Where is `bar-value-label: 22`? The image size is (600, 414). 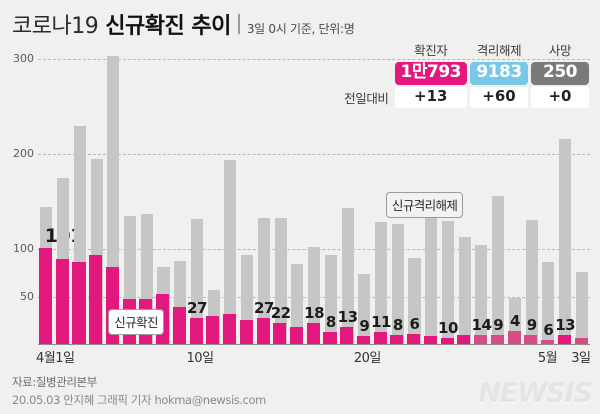 bar-value-label: 22 is located at coordinates (280, 313).